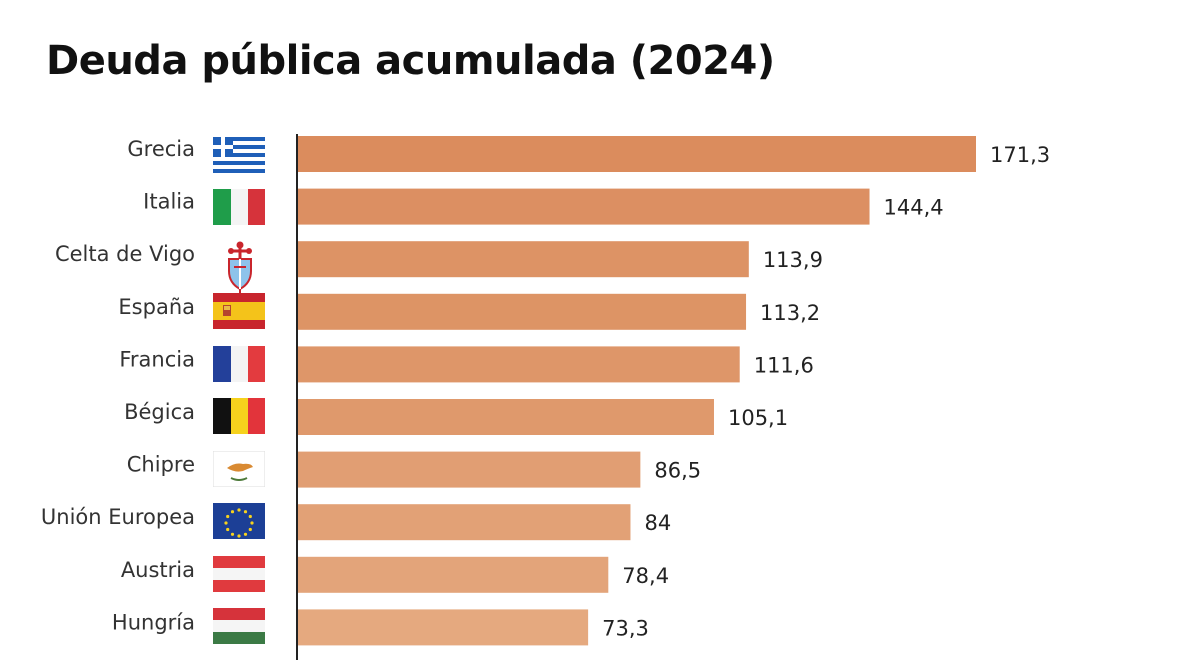  I want to click on category-label-0: Grecia, so click(161, 149).